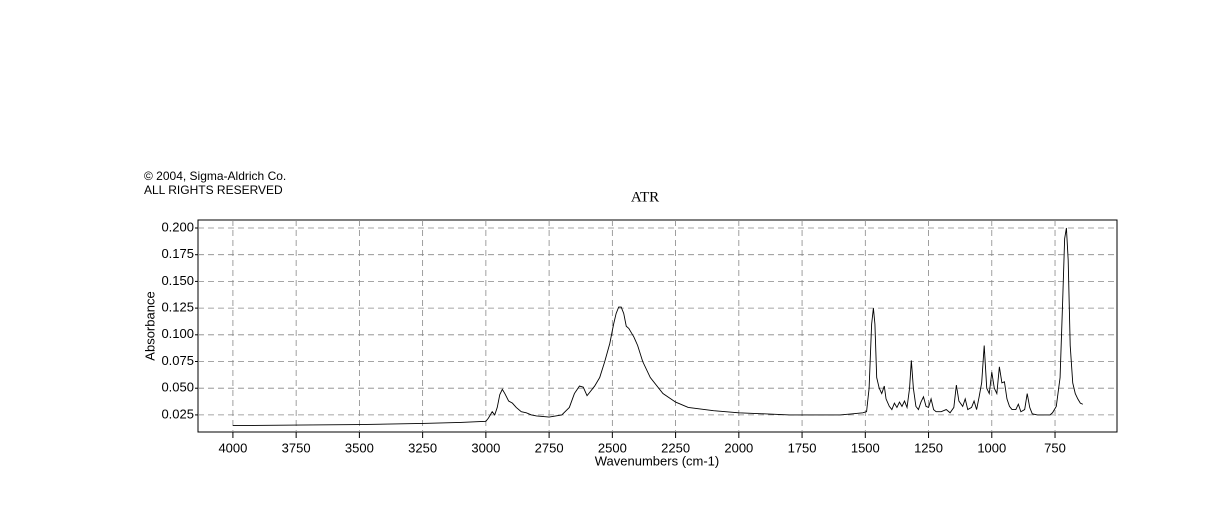 This screenshot has width=1218, height=528. I want to click on y-tick-label: 0.100, so click(177, 333).